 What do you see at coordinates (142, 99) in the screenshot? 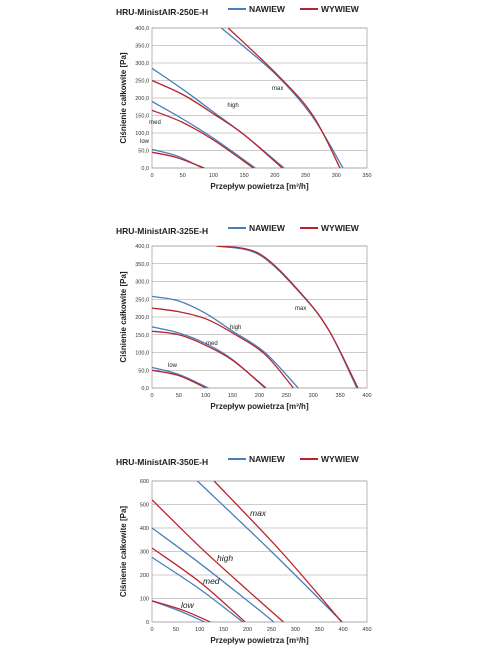
I see `y-tick-label: 200,0` at bounding box center [142, 99].